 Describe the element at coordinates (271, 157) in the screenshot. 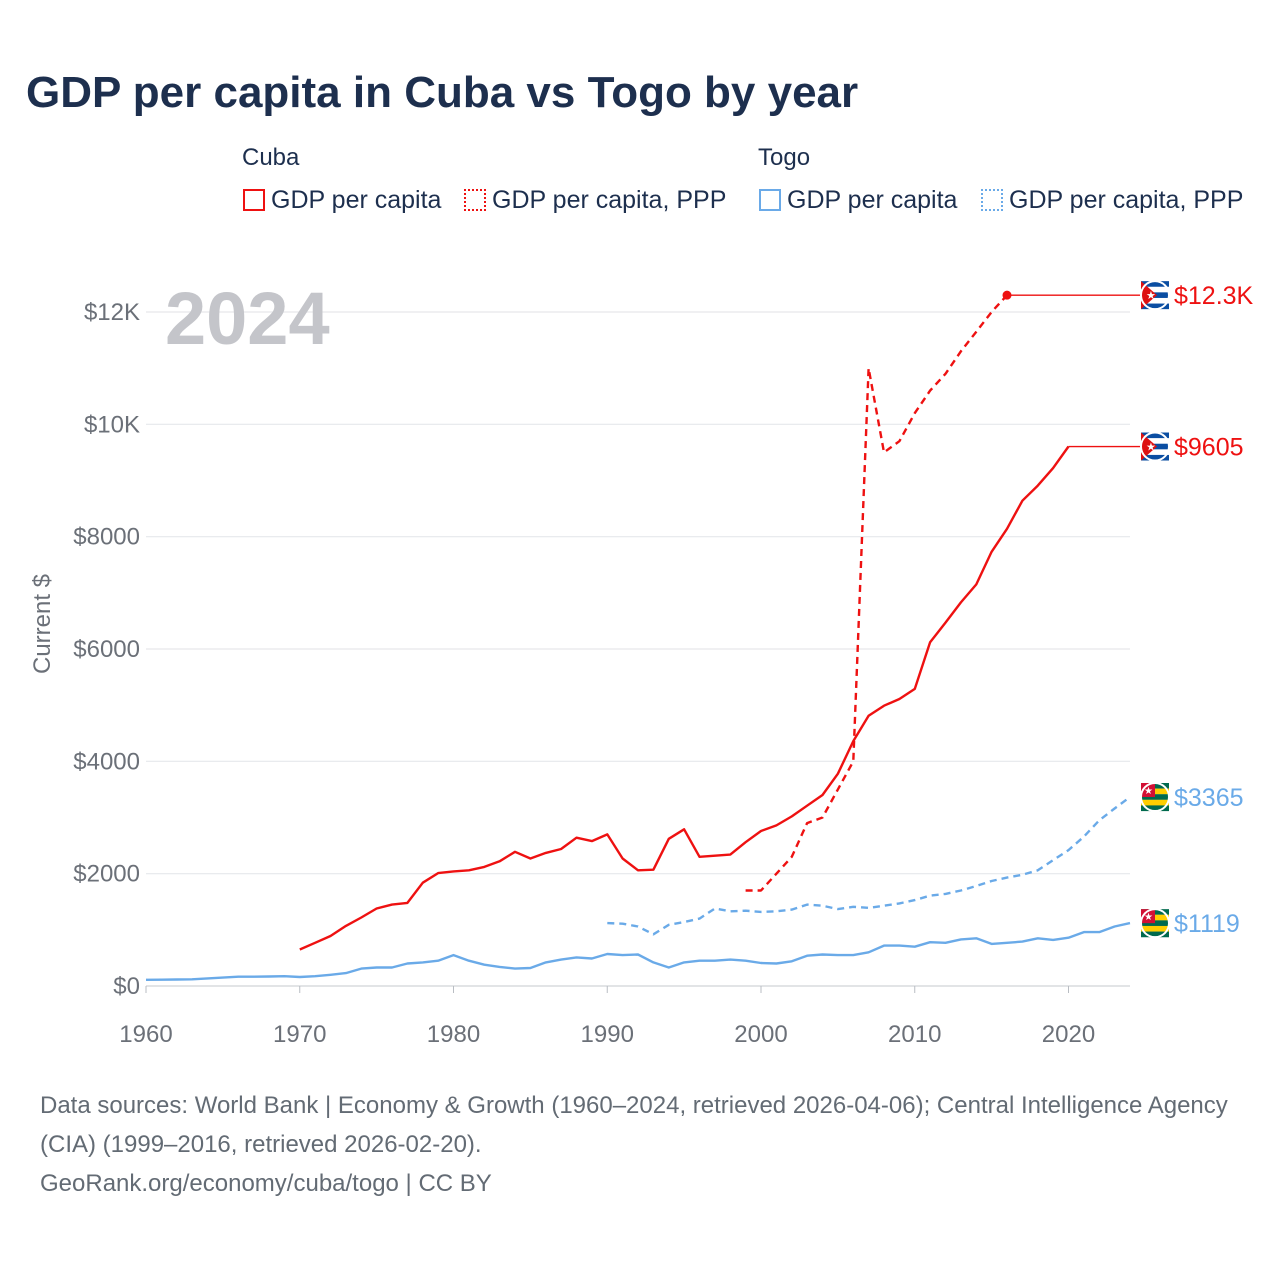

I see `legend-group-cuba: Cuba` at that location.